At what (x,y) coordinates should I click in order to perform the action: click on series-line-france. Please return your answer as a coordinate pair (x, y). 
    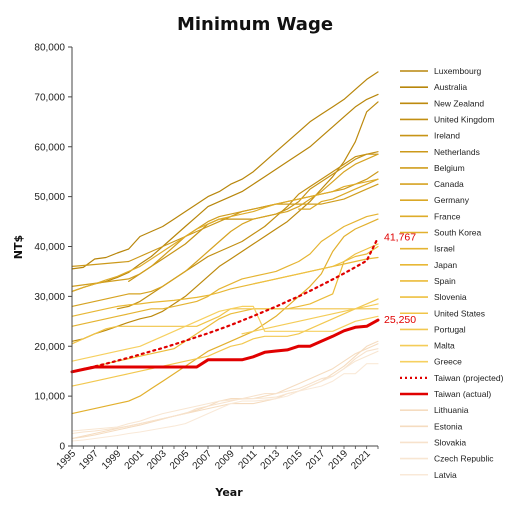
    Looking at the image, I should click on (225, 235).